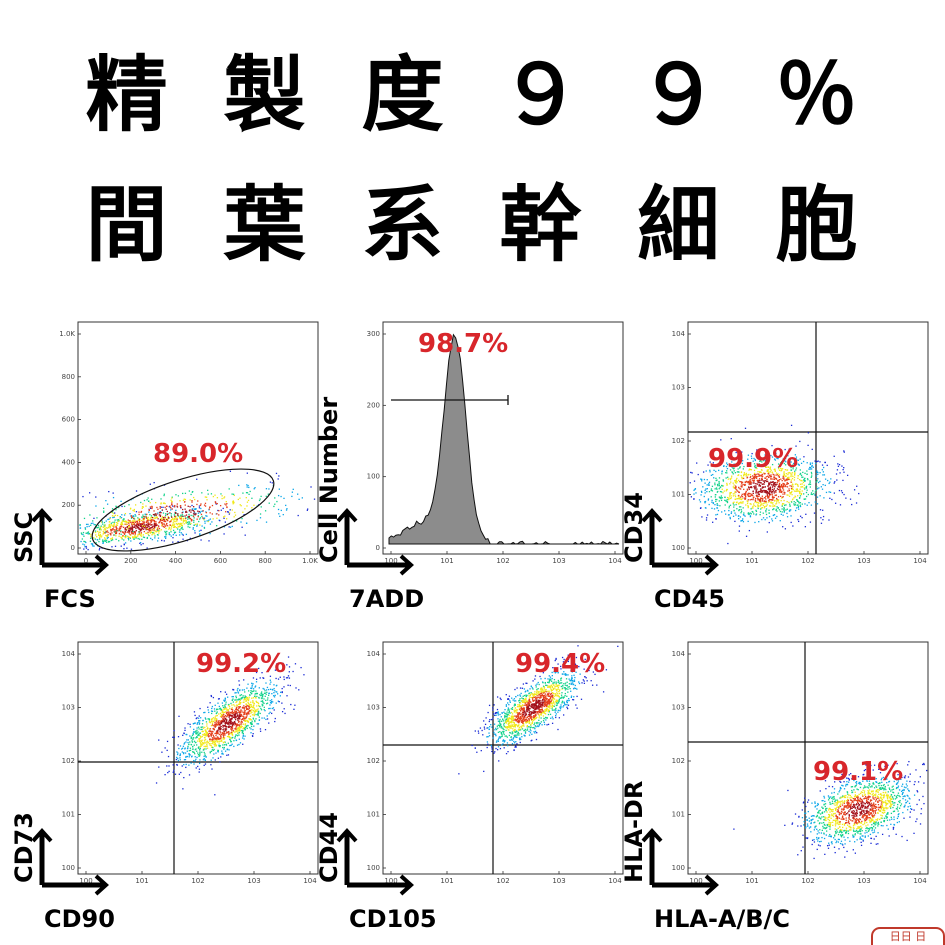  What do you see at coordinates (472, 226) in the screenshot?
I see `title-line-2: 間葉系幹細胞` at bounding box center [472, 226].